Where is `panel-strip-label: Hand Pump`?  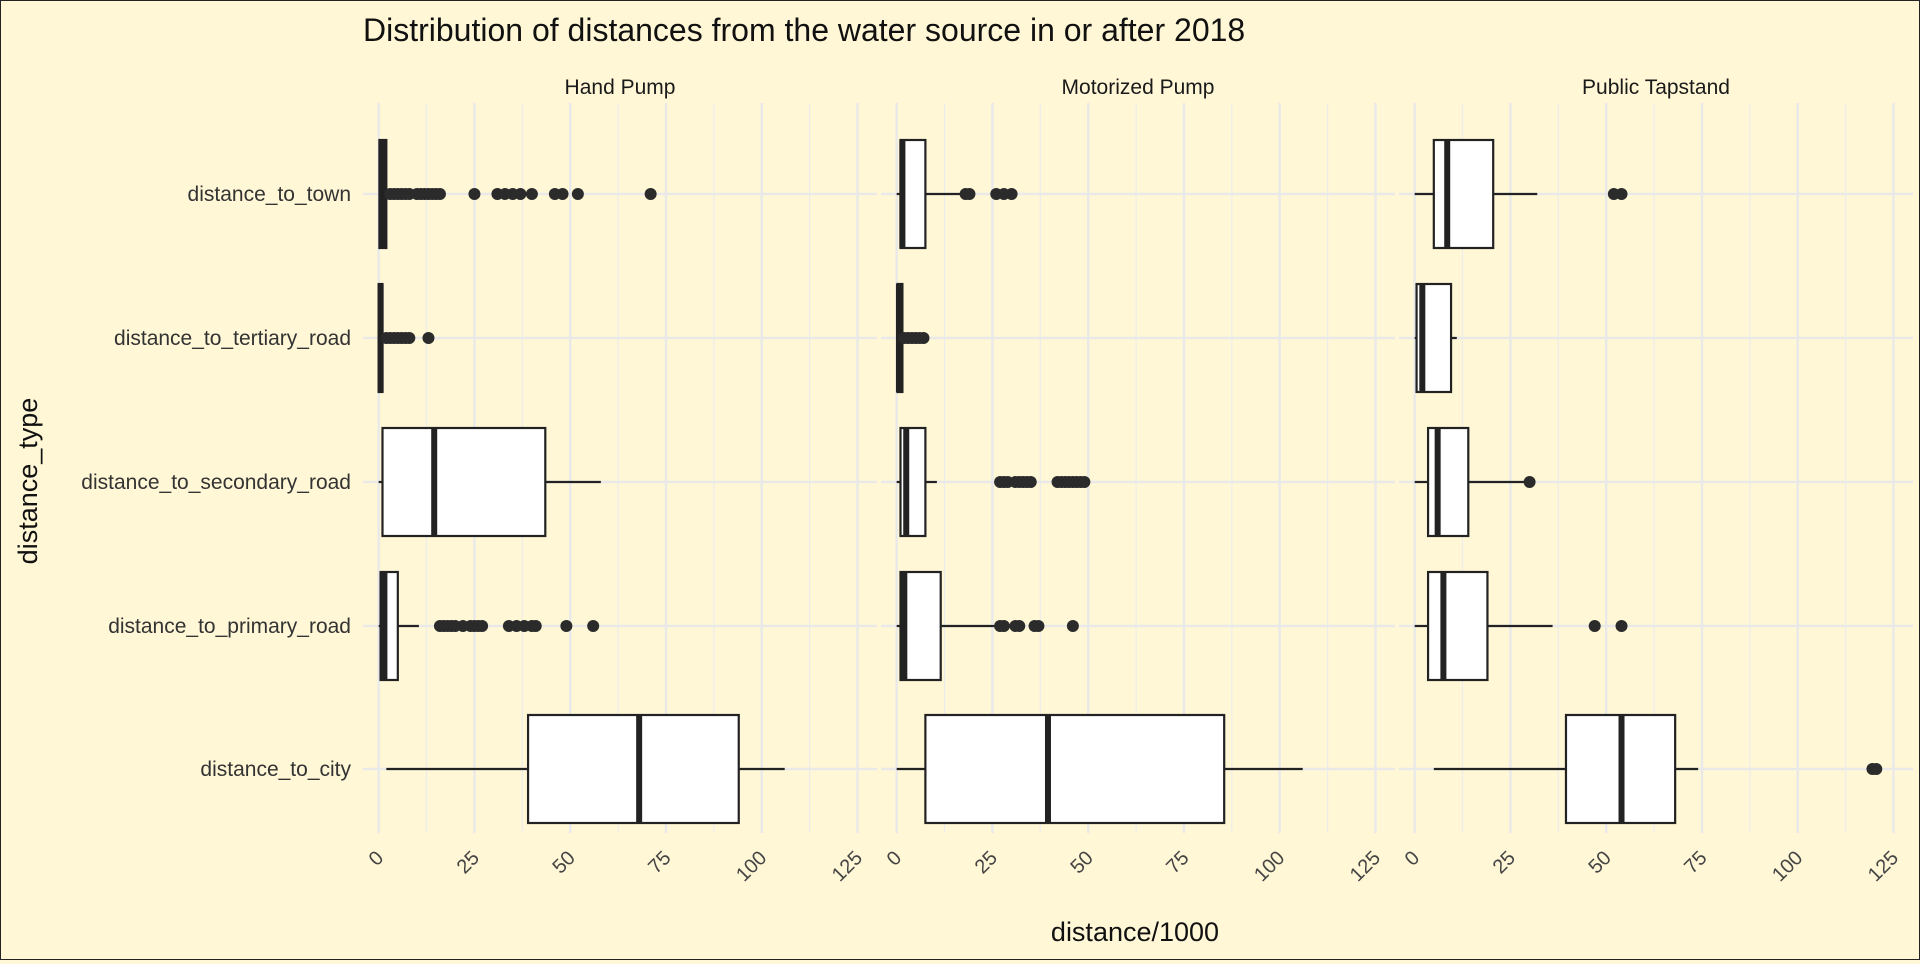 panel-strip-label: Hand Pump is located at coordinates (620, 87).